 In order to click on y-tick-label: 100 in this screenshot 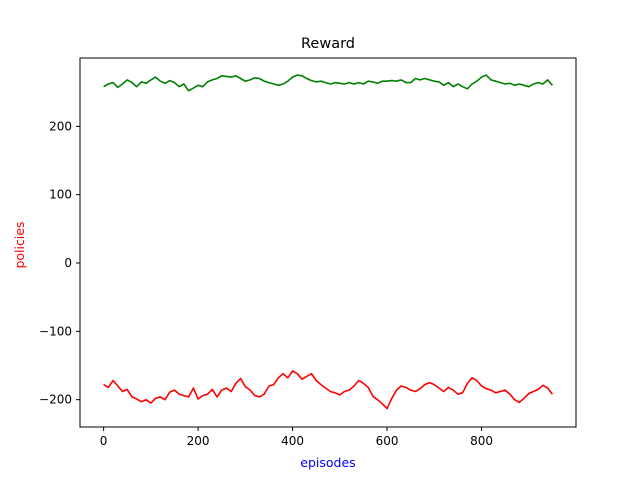, I will do `click(60, 195)`.